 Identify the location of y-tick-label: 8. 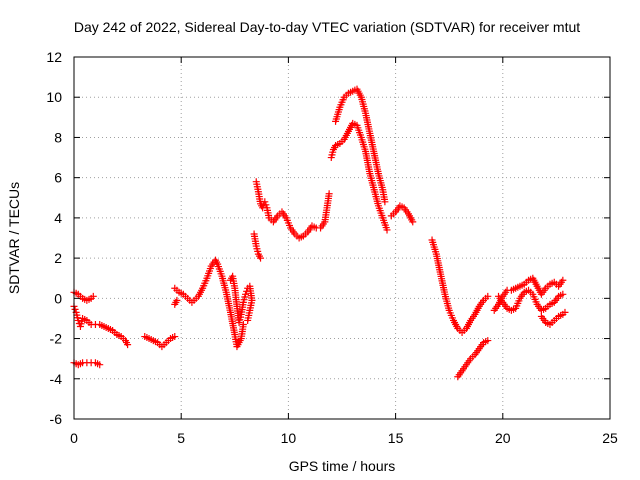
(58, 137).